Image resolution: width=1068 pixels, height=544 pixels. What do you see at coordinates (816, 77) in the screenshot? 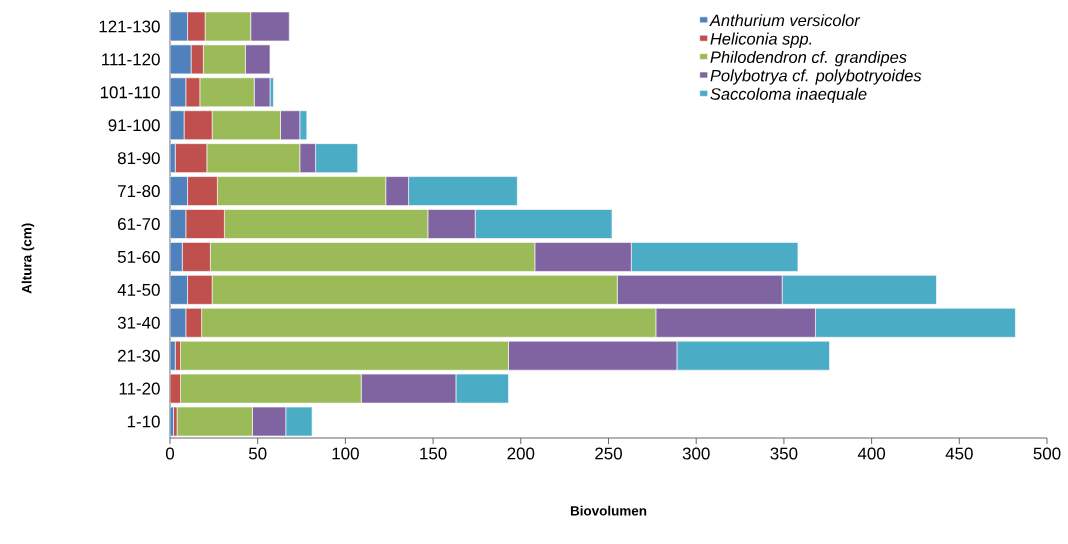
I see `legend-label: Polybotrya cf. polybotryoides` at bounding box center [816, 77].